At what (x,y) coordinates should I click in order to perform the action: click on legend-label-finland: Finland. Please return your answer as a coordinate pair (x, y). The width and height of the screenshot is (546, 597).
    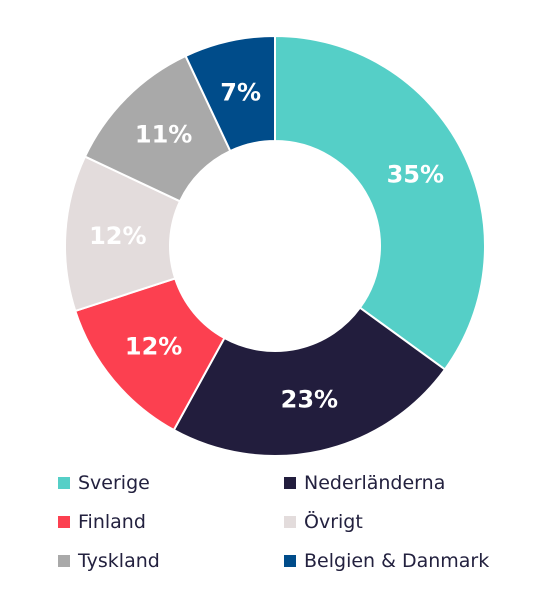
    Looking at the image, I should click on (112, 522).